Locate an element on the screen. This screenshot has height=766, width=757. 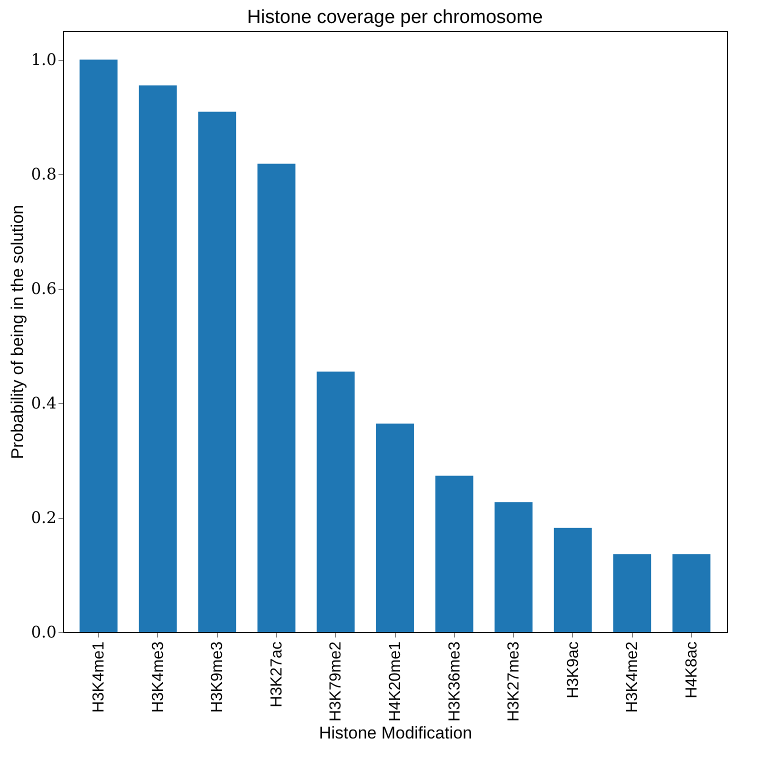
x-tick-label: H4K20me1 is located at coordinates (395, 681).